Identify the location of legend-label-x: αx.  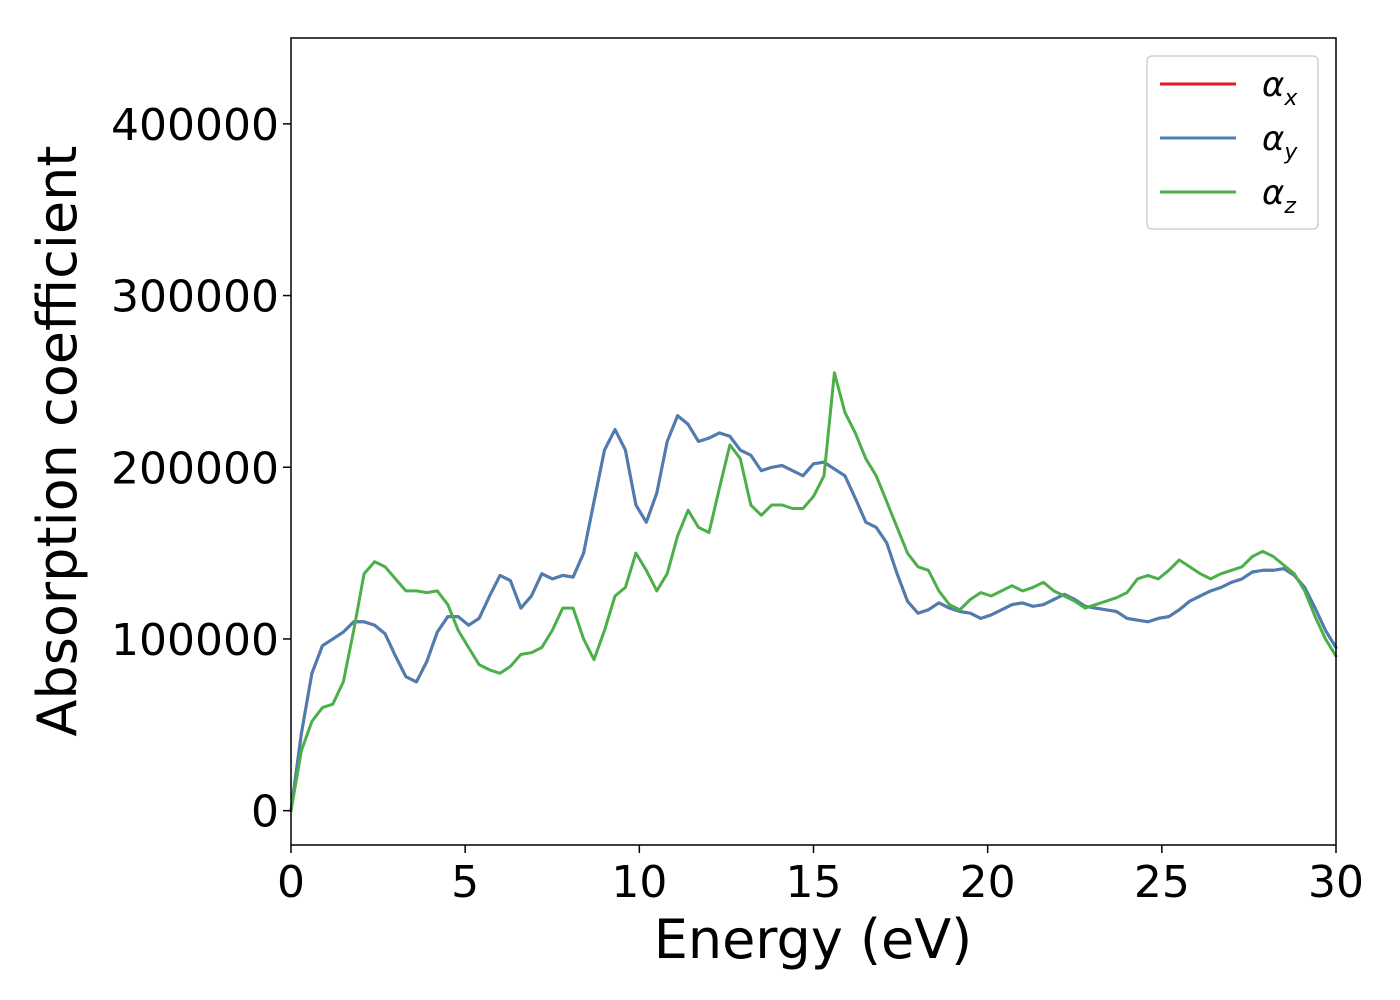
(1280, 88).